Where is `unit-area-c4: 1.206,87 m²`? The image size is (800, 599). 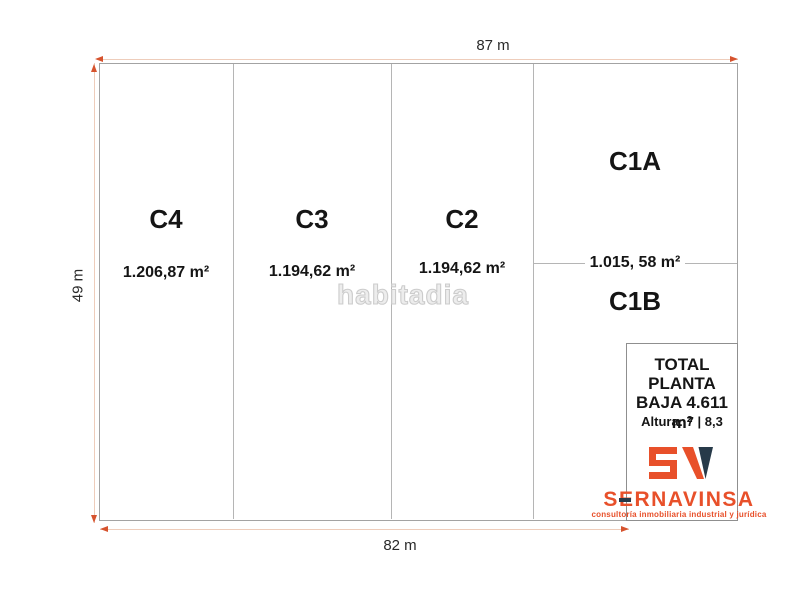
unit-area-c4: 1.206,87 m² is located at coordinates (166, 272).